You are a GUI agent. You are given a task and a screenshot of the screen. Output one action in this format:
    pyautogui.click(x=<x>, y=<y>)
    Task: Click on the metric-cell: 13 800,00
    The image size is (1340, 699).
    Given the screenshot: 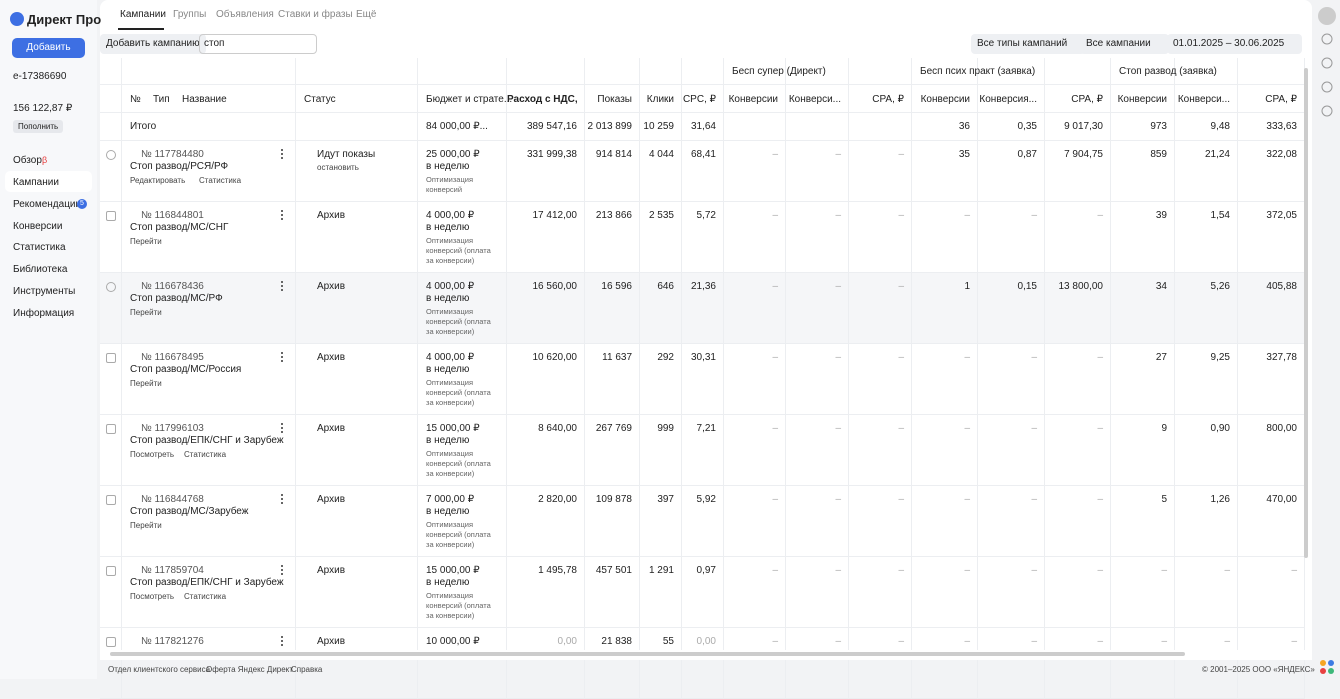 What is the action you would take?
    pyautogui.click(x=1074, y=286)
    